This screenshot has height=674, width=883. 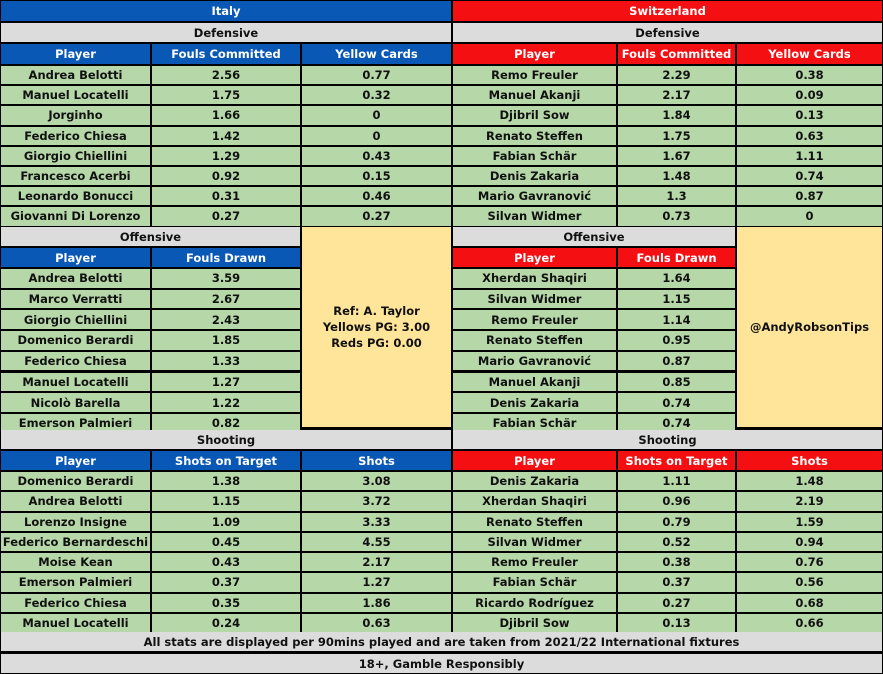 What do you see at coordinates (534, 541) in the screenshot?
I see `switzerland-shooting-cell: Silvan Widmer` at bounding box center [534, 541].